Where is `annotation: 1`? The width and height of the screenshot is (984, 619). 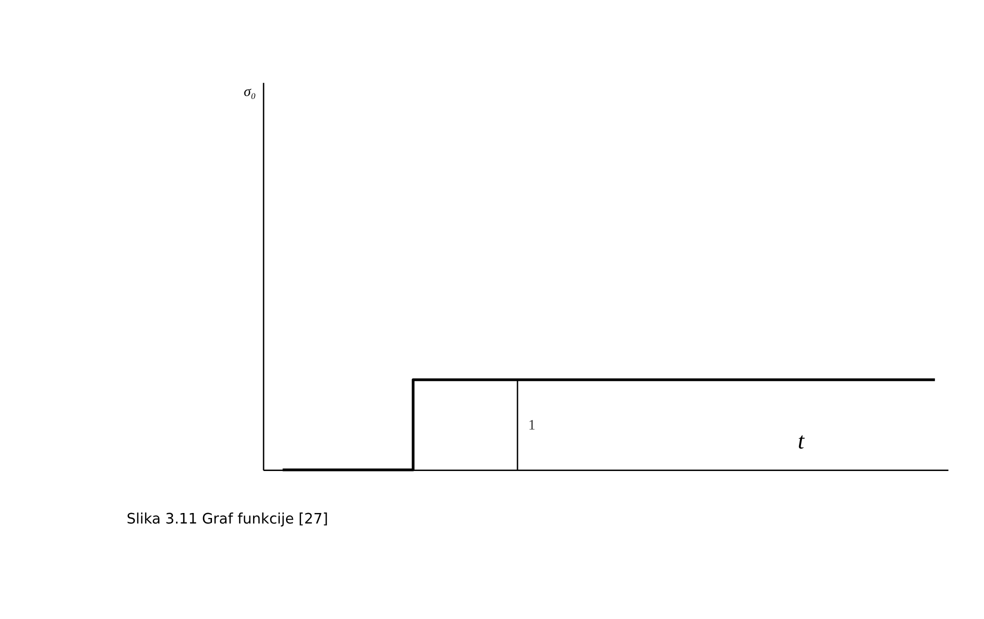
annotation: 1 is located at coordinates (532, 425).